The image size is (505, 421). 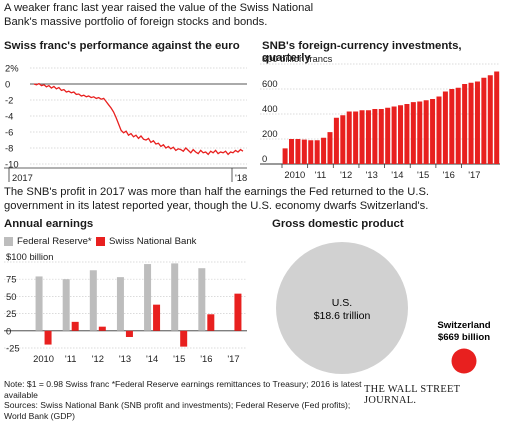 I want to click on us-gdp-name: U.S., so click(x=342, y=303).